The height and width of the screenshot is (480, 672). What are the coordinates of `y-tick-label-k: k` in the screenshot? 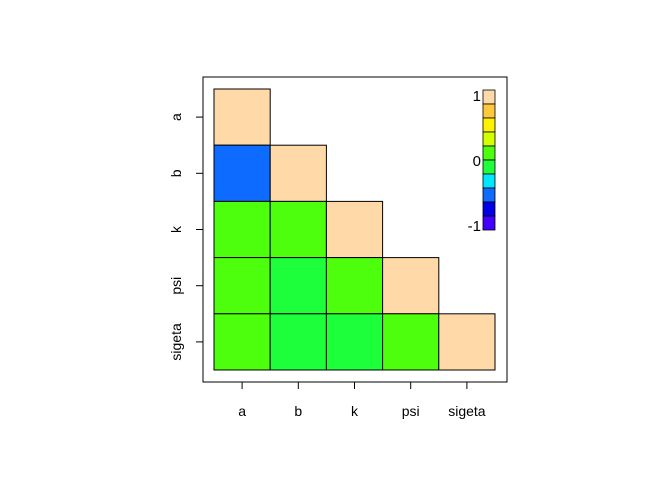 It's located at (176, 229).